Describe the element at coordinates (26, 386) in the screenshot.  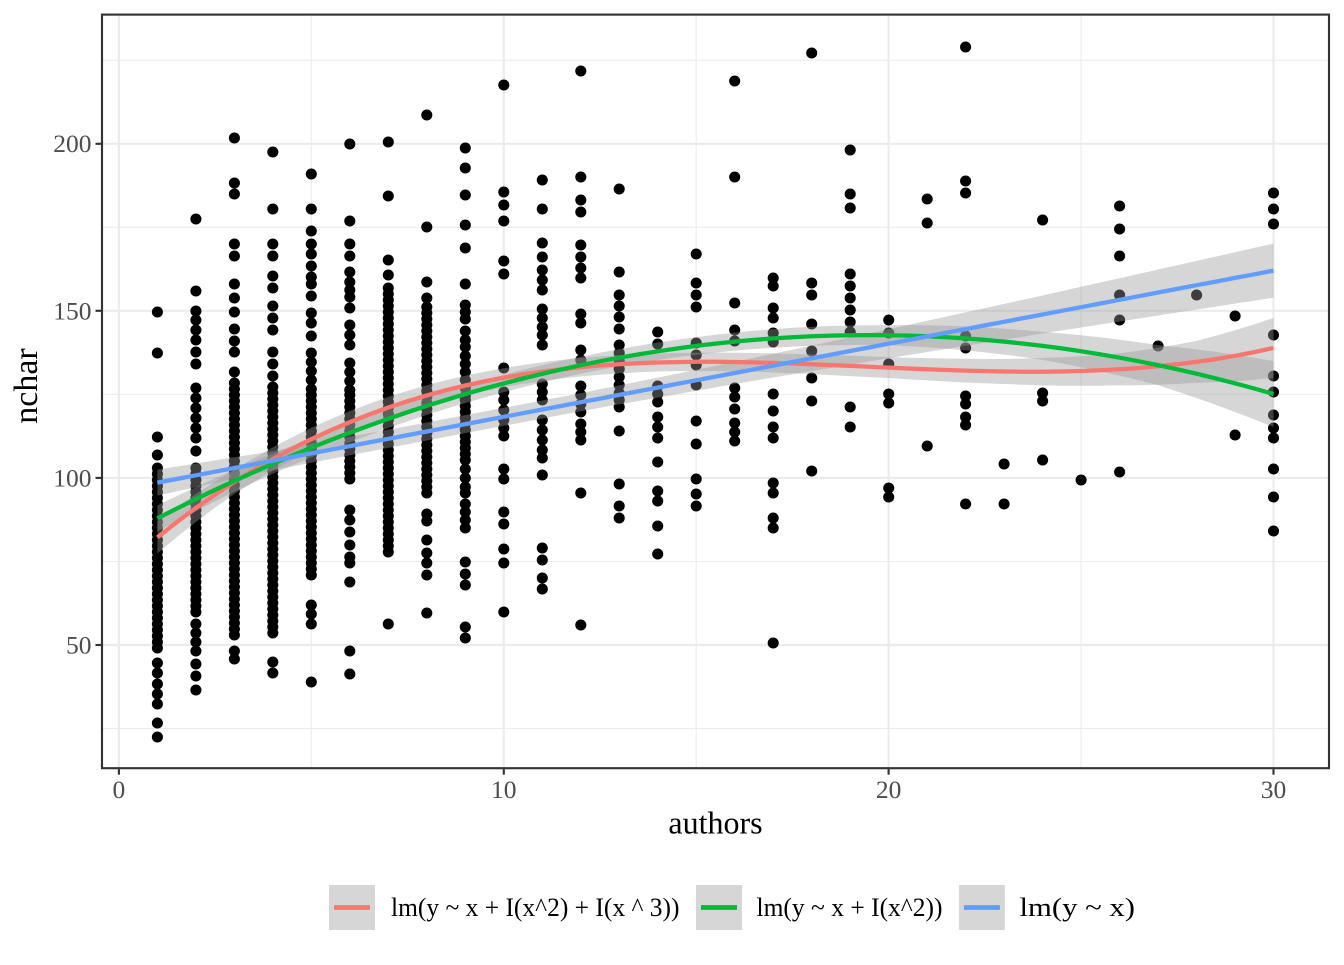
I see `svg-text: nchar` at that location.